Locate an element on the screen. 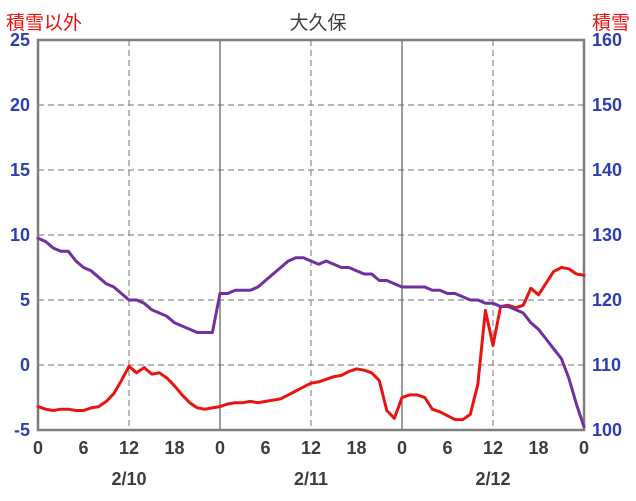  svg-text: 140 is located at coordinates (607, 170).